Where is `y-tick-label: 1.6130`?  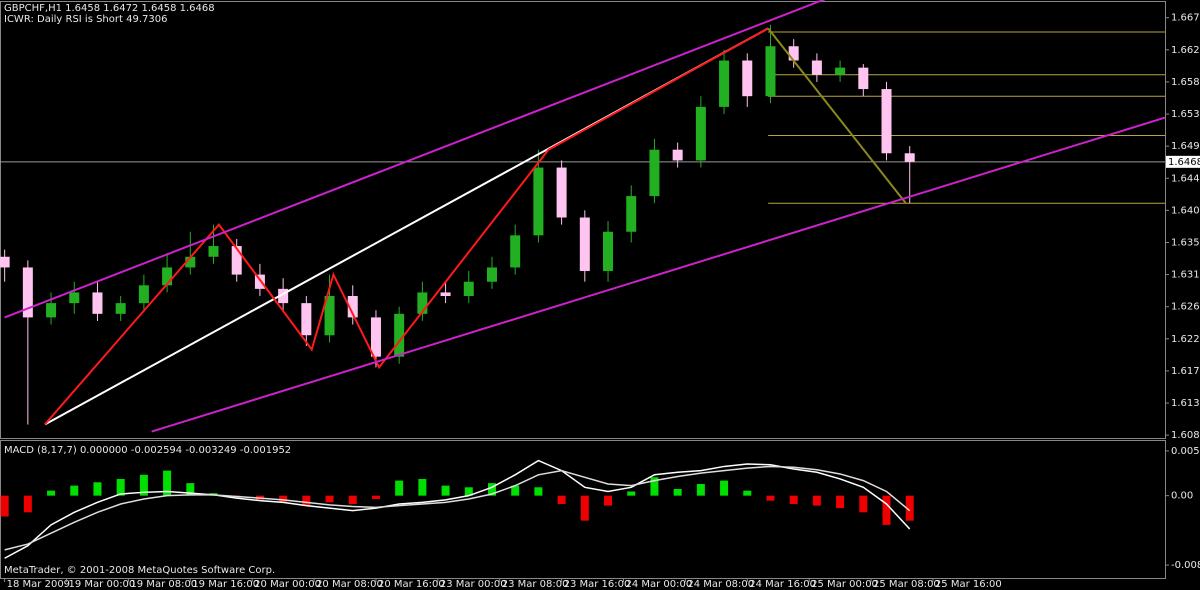
y-tick-label: 1.6130 is located at coordinates (1185, 403).